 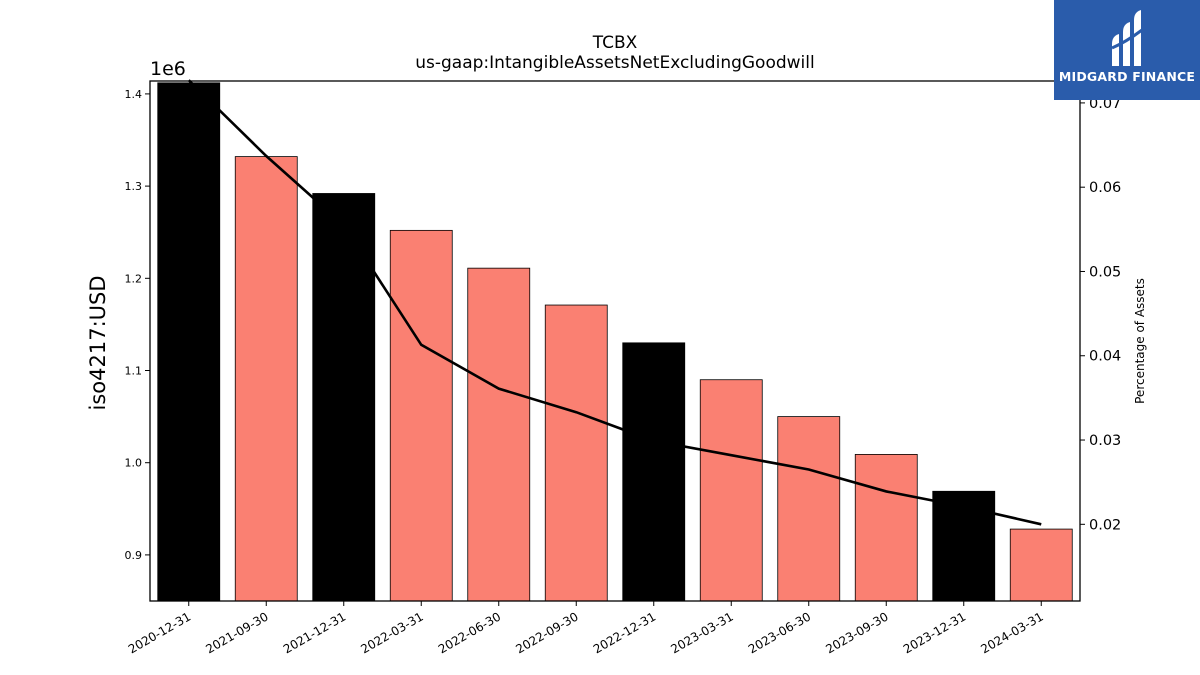 I want to click on x-tick-label: 2022-06-30, so click(x=469, y=632).